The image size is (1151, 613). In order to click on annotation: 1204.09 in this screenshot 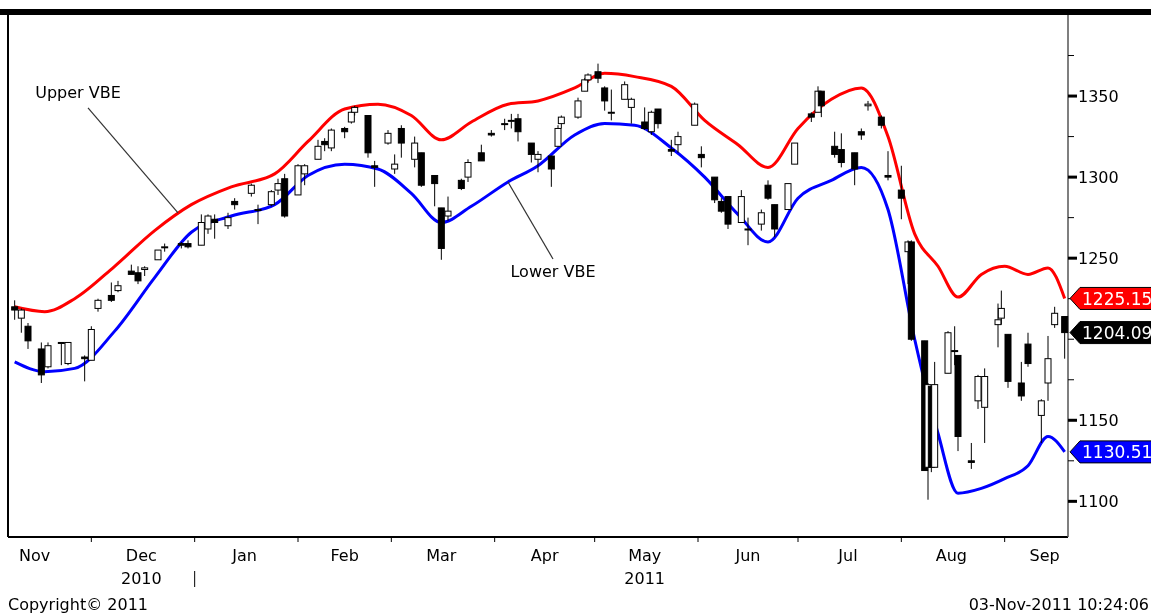, I will do `click(1116, 332)`.